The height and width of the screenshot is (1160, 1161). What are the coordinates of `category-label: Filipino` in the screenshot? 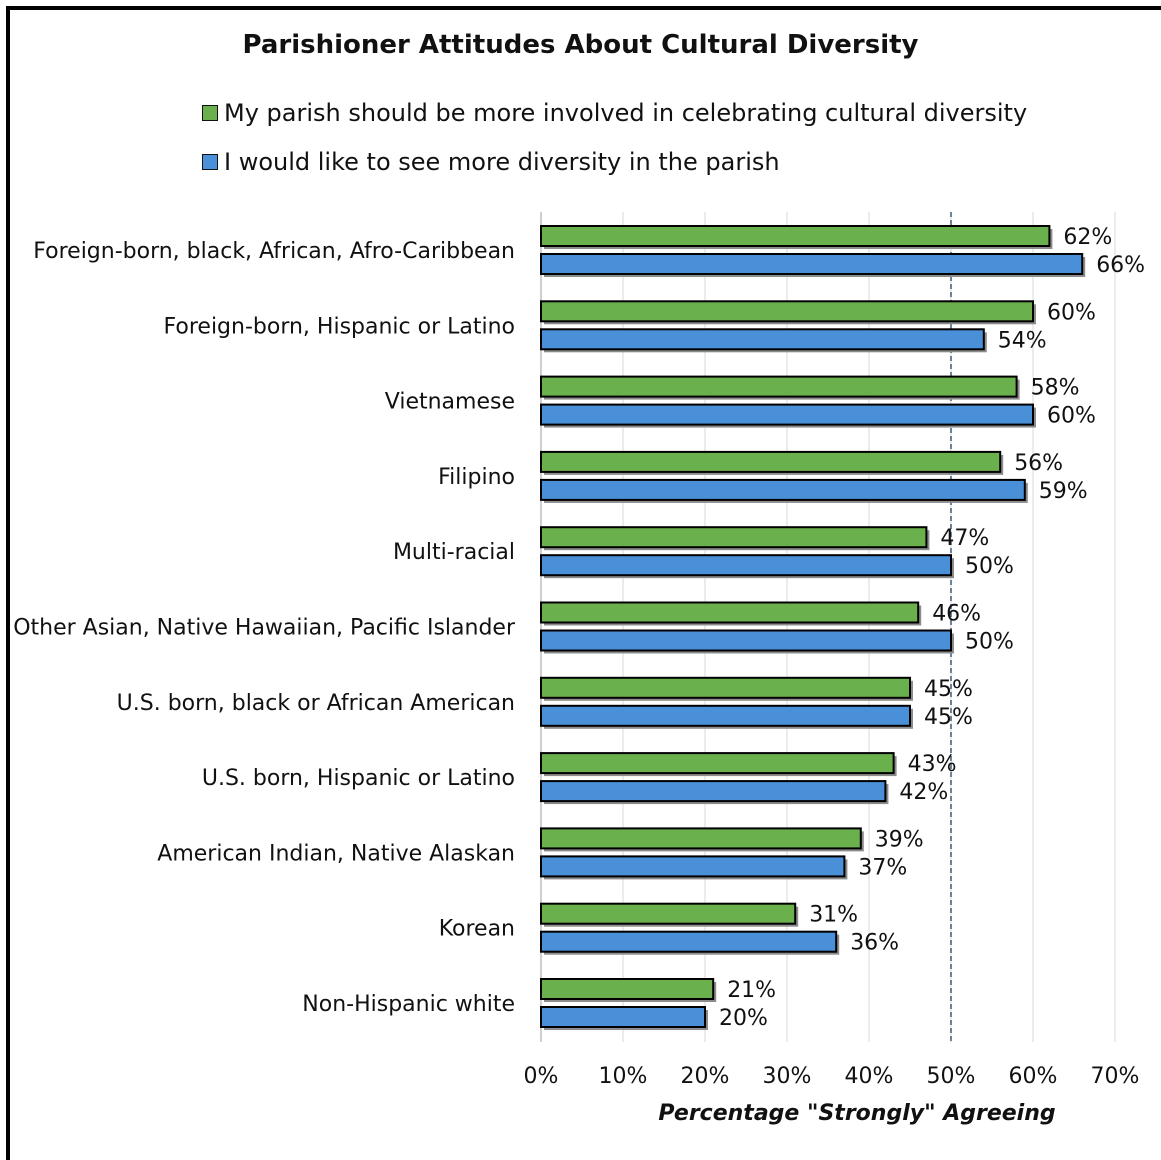 It's located at (476, 477).